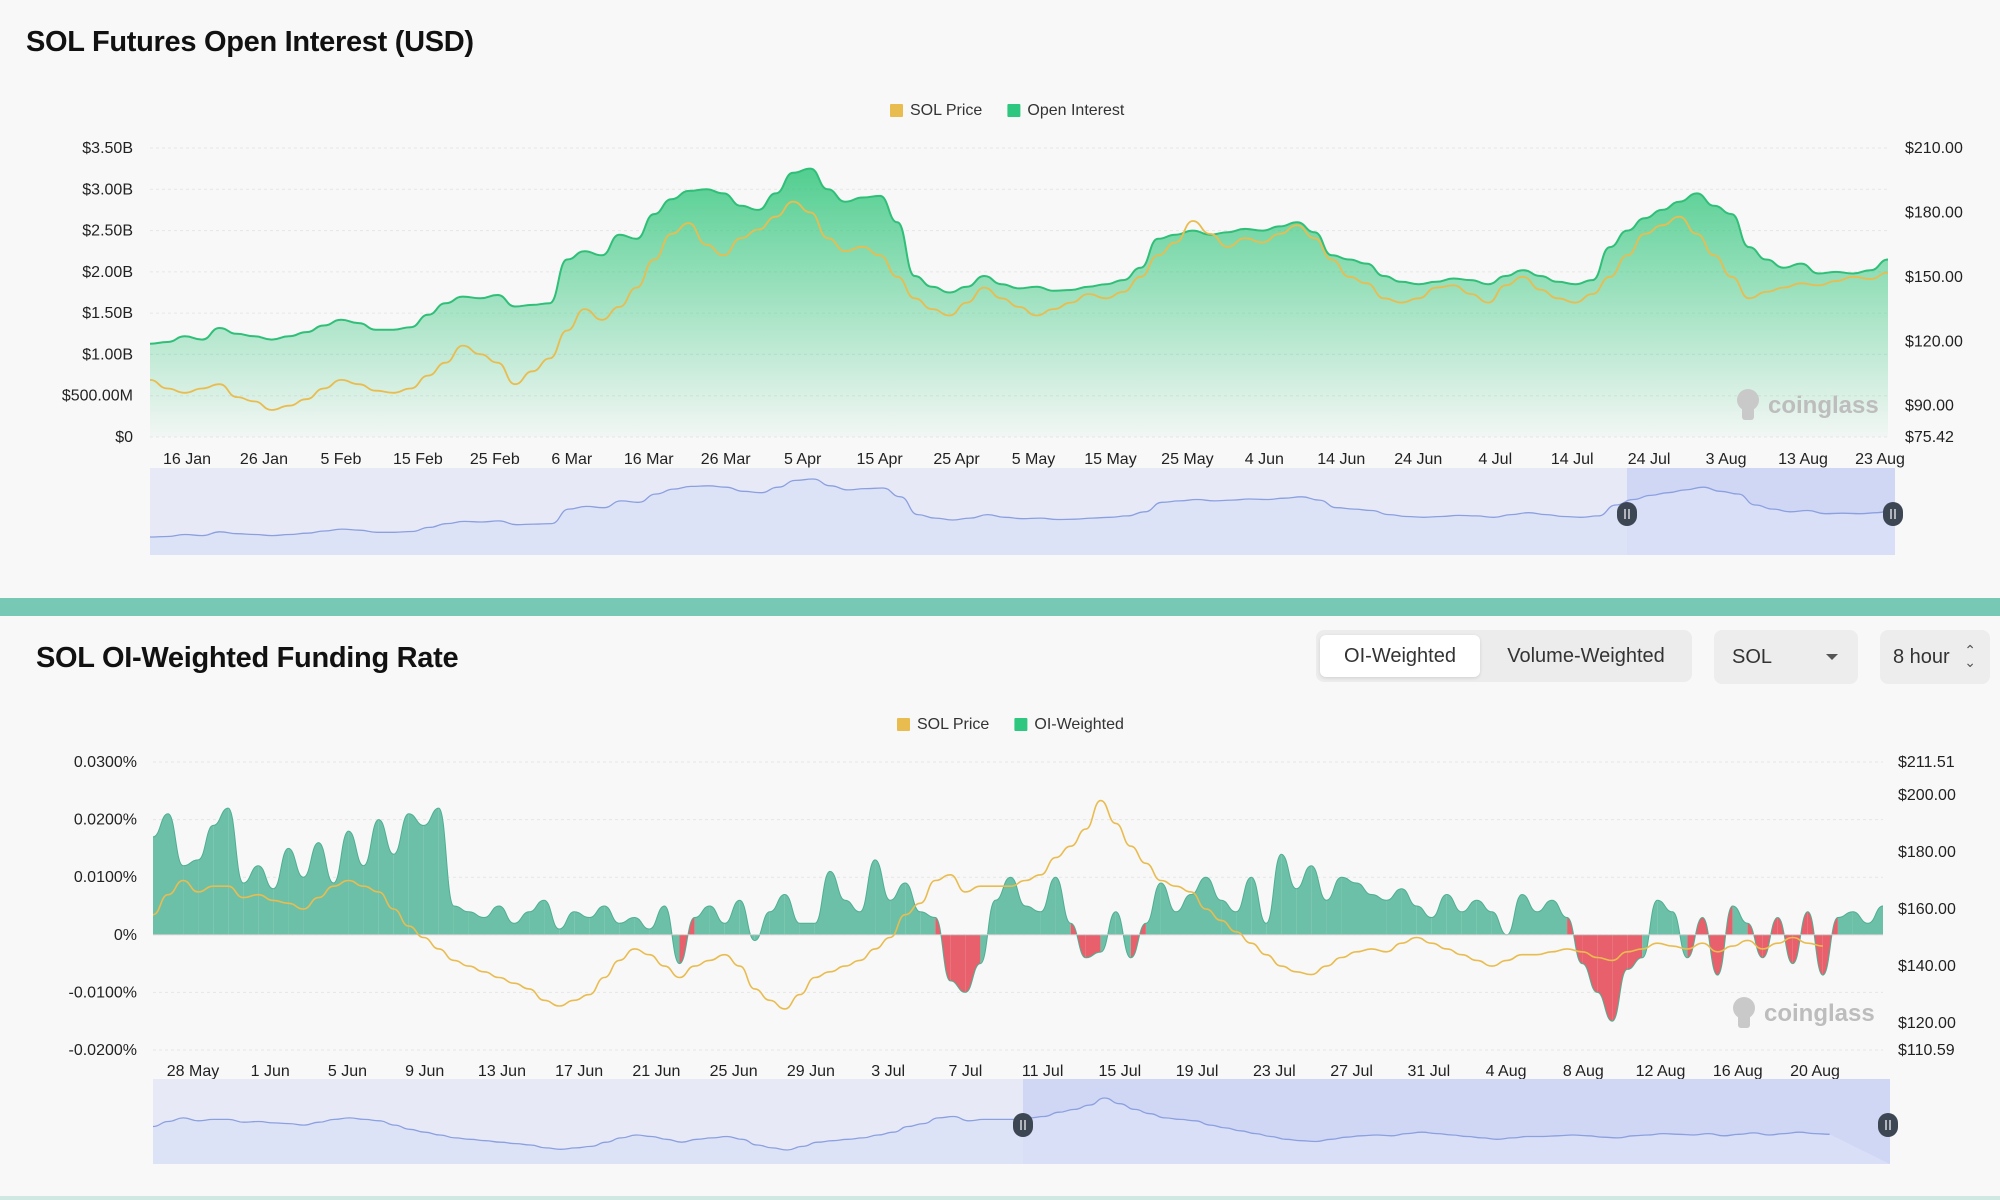 The height and width of the screenshot is (1200, 2000). What do you see at coordinates (1823, 405) in the screenshot?
I see `coinglass-watermark-text: coinglass` at bounding box center [1823, 405].